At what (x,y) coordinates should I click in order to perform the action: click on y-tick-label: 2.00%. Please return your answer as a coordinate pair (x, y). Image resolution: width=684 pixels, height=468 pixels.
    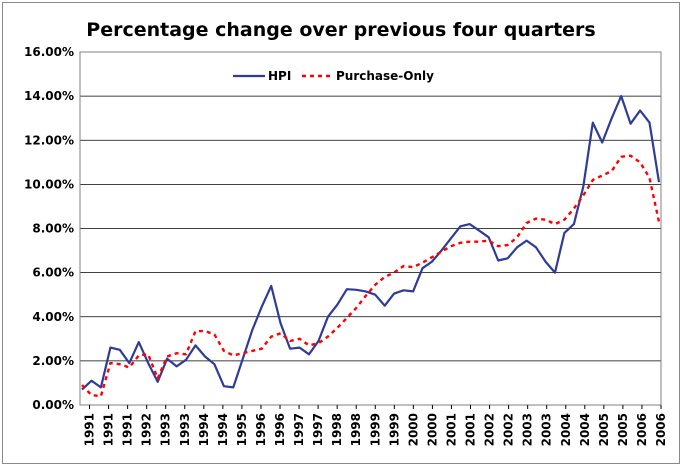
    Looking at the image, I should click on (53, 361).